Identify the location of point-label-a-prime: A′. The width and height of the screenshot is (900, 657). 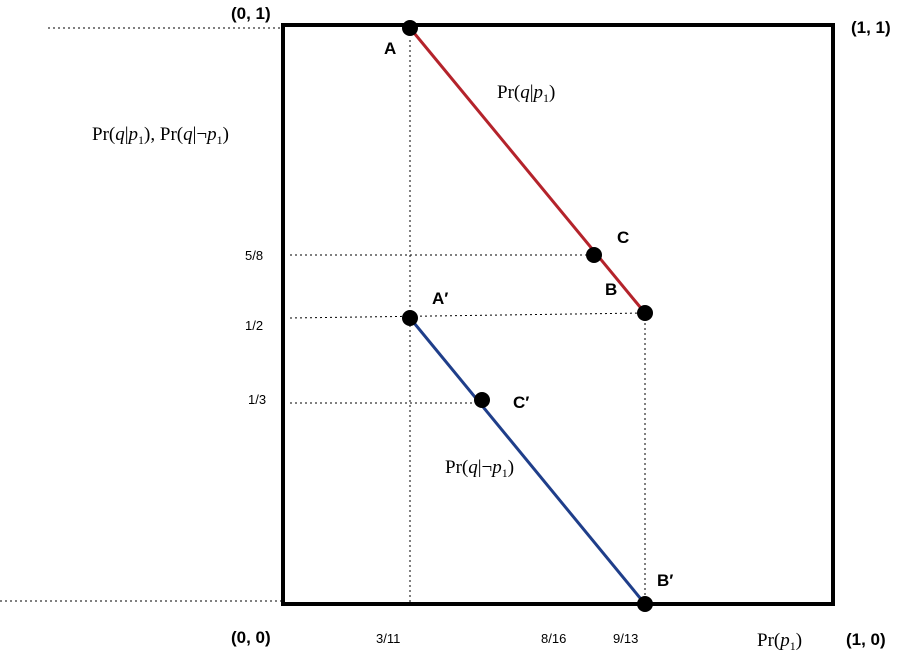
(440, 298).